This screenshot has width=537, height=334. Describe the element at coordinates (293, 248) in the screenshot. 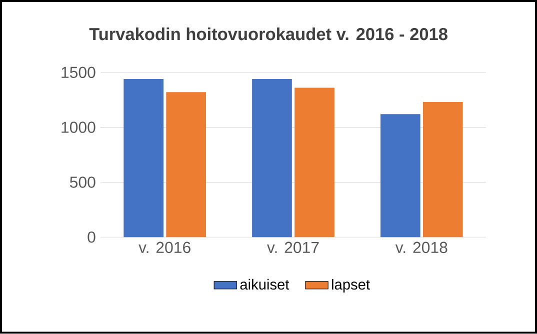

I see `x-tick-label: v. 2017` at that location.